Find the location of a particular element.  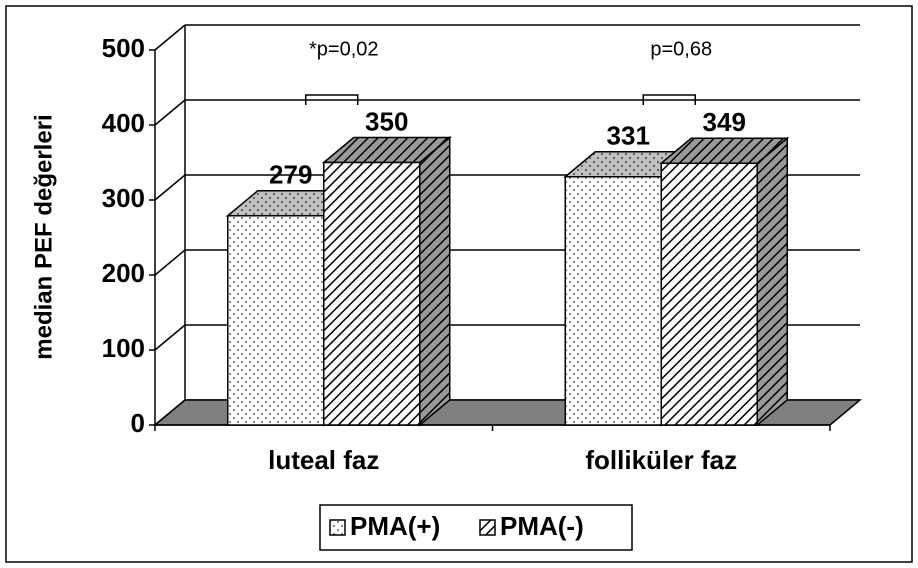

x-tick-label: folliküler faz is located at coordinates (661, 460).